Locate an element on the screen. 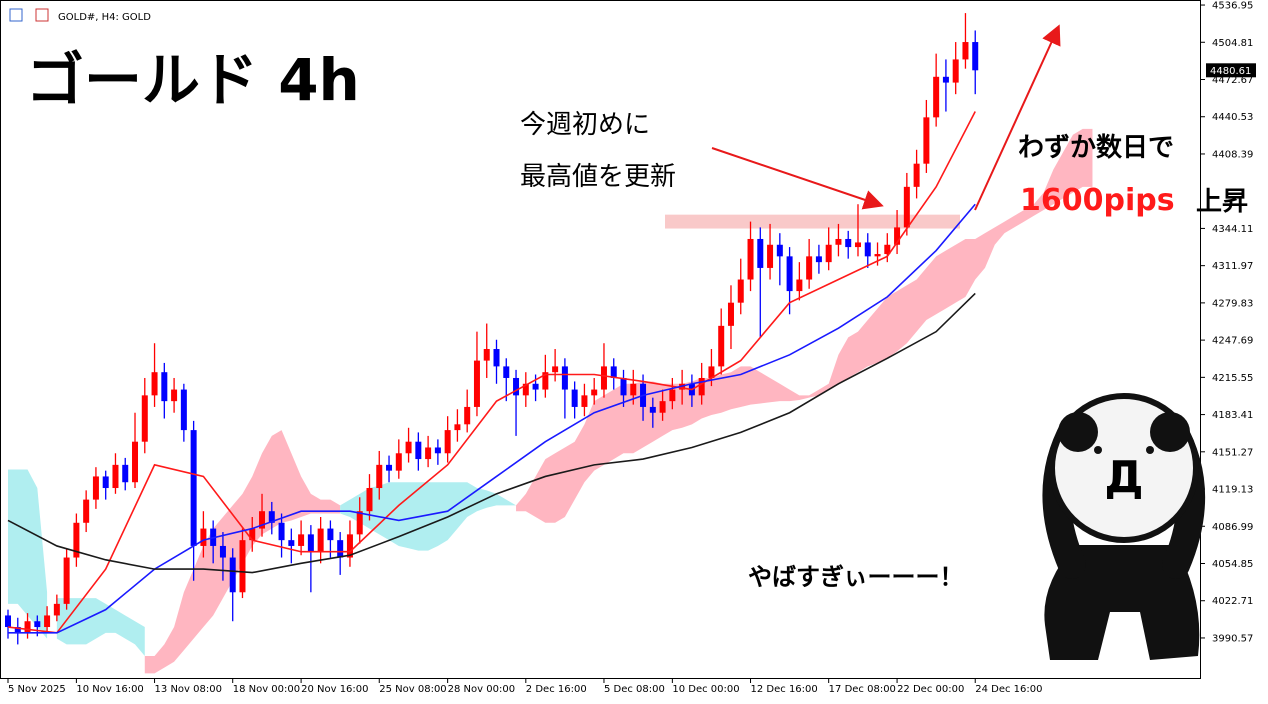 The width and height of the screenshot is (1268, 704). x-tick-label: 25 Nov 08:00 is located at coordinates (412, 689).